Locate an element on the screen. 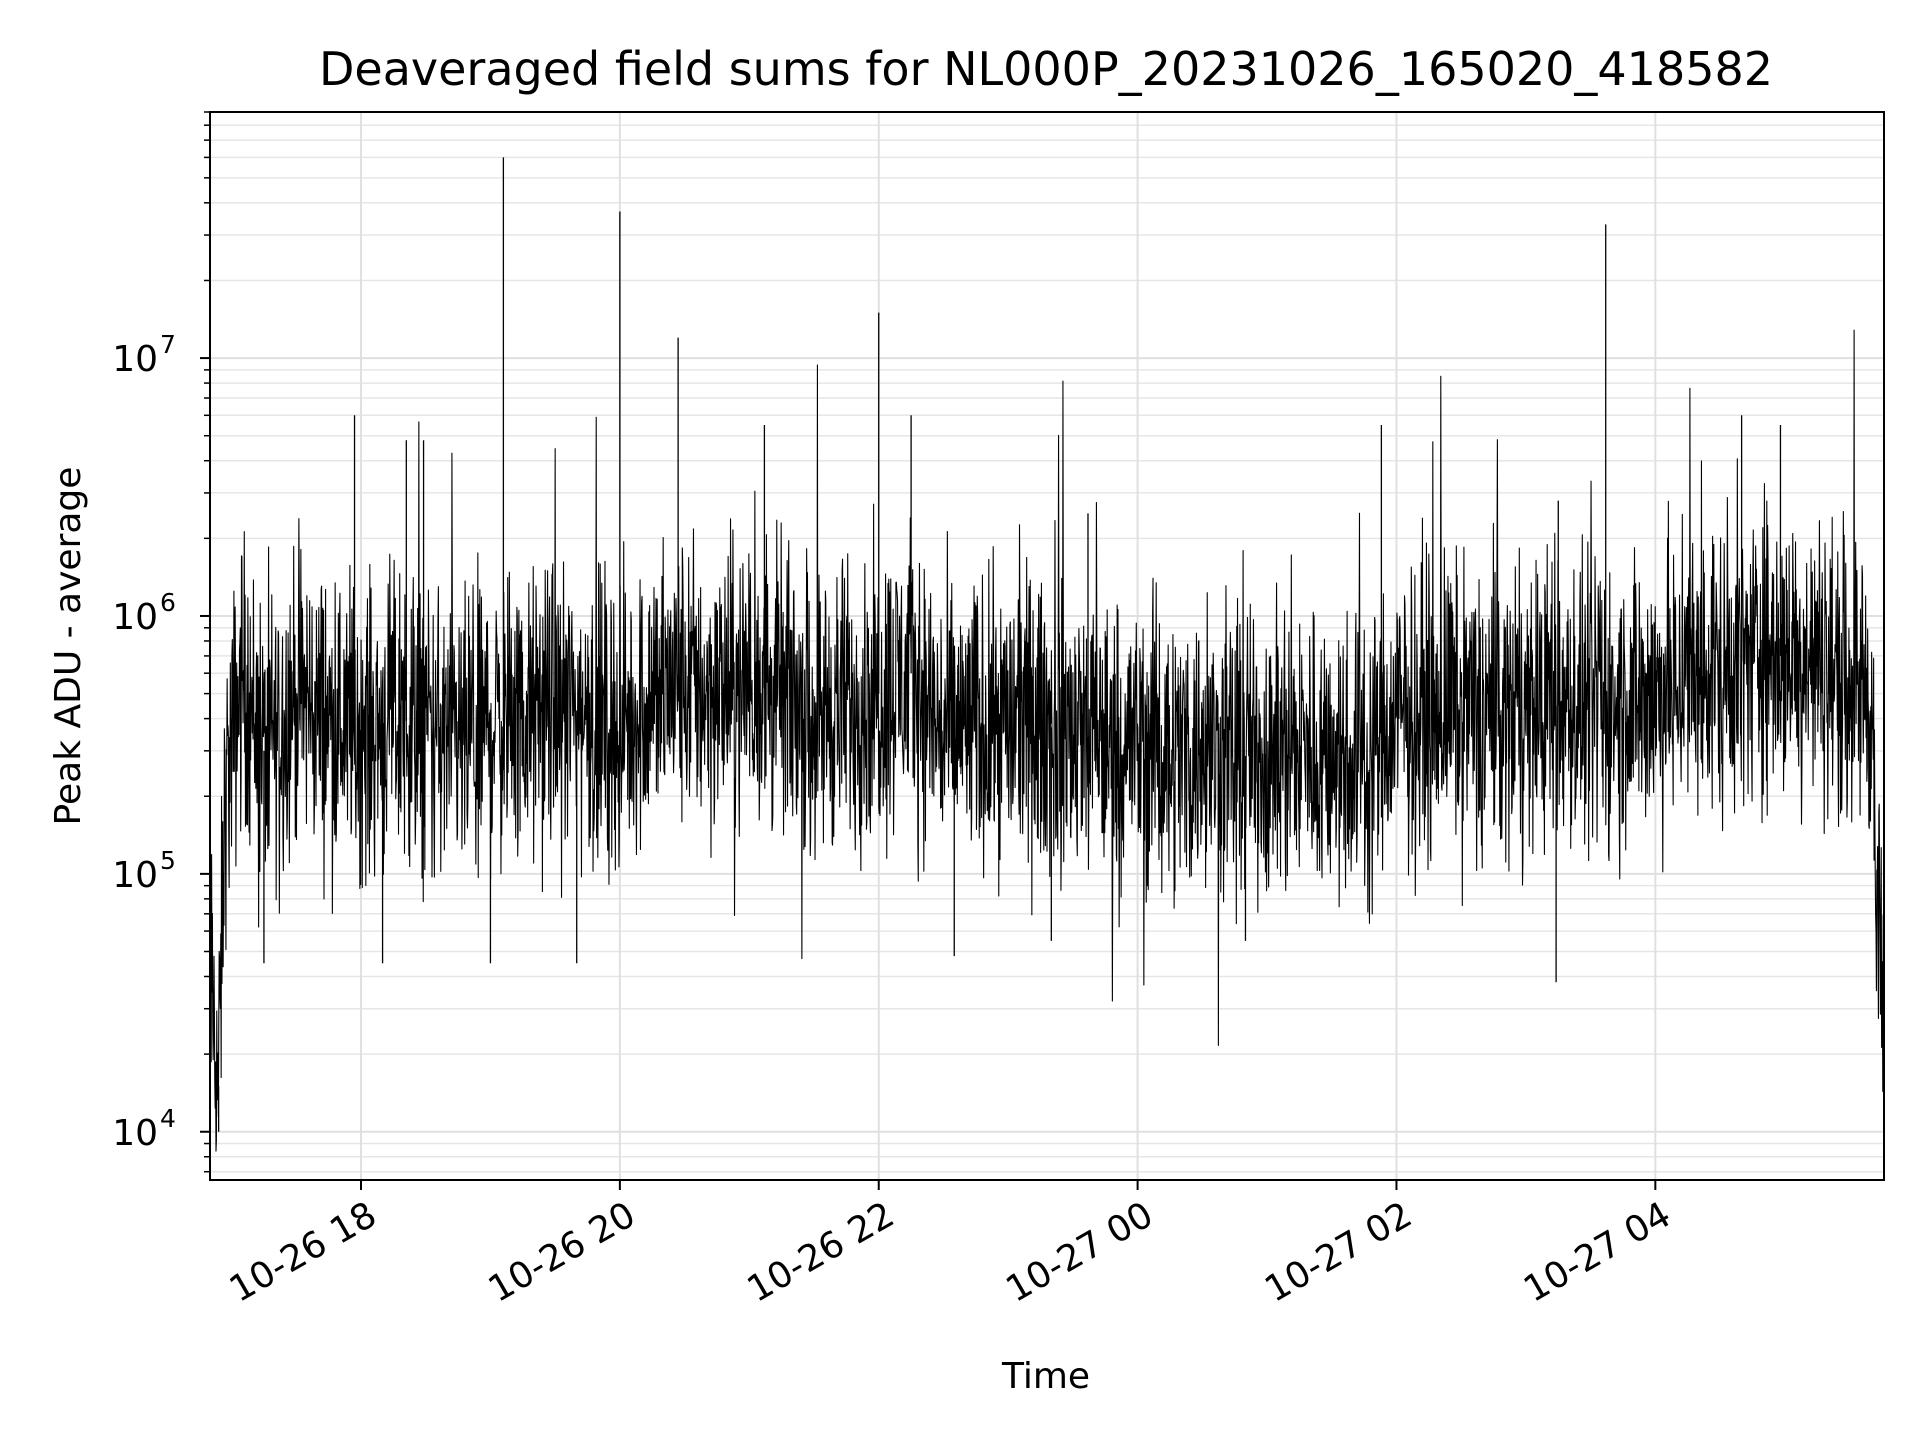 The image size is (1920, 1440). y-axis-label: Peak ADU - average is located at coordinates (68, 646).